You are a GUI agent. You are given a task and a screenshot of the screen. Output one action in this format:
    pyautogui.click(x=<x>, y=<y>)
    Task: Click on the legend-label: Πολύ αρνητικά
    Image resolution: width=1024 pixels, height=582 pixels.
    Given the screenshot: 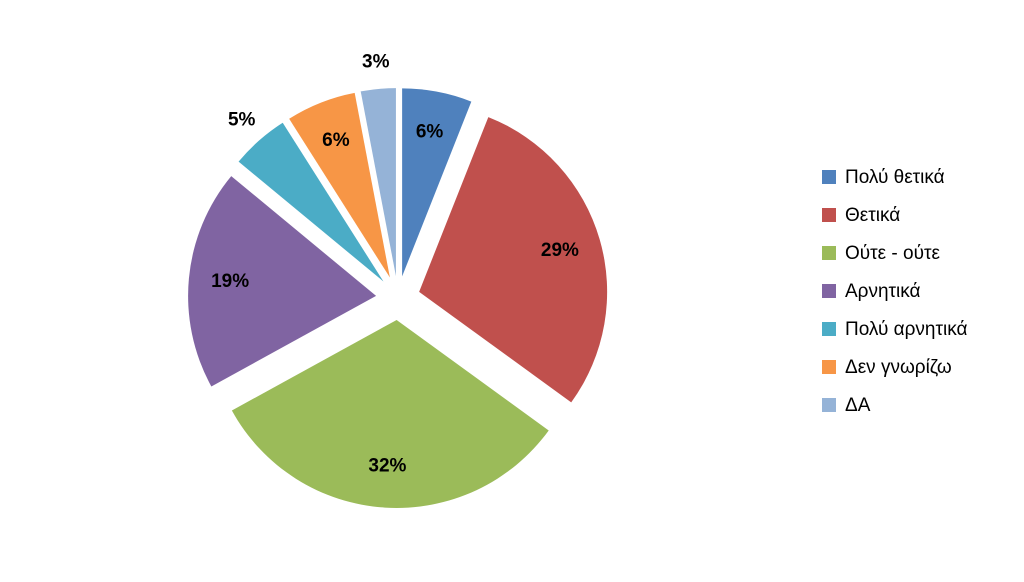 What is the action you would take?
    pyautogui.click(x=906, y=329)
    